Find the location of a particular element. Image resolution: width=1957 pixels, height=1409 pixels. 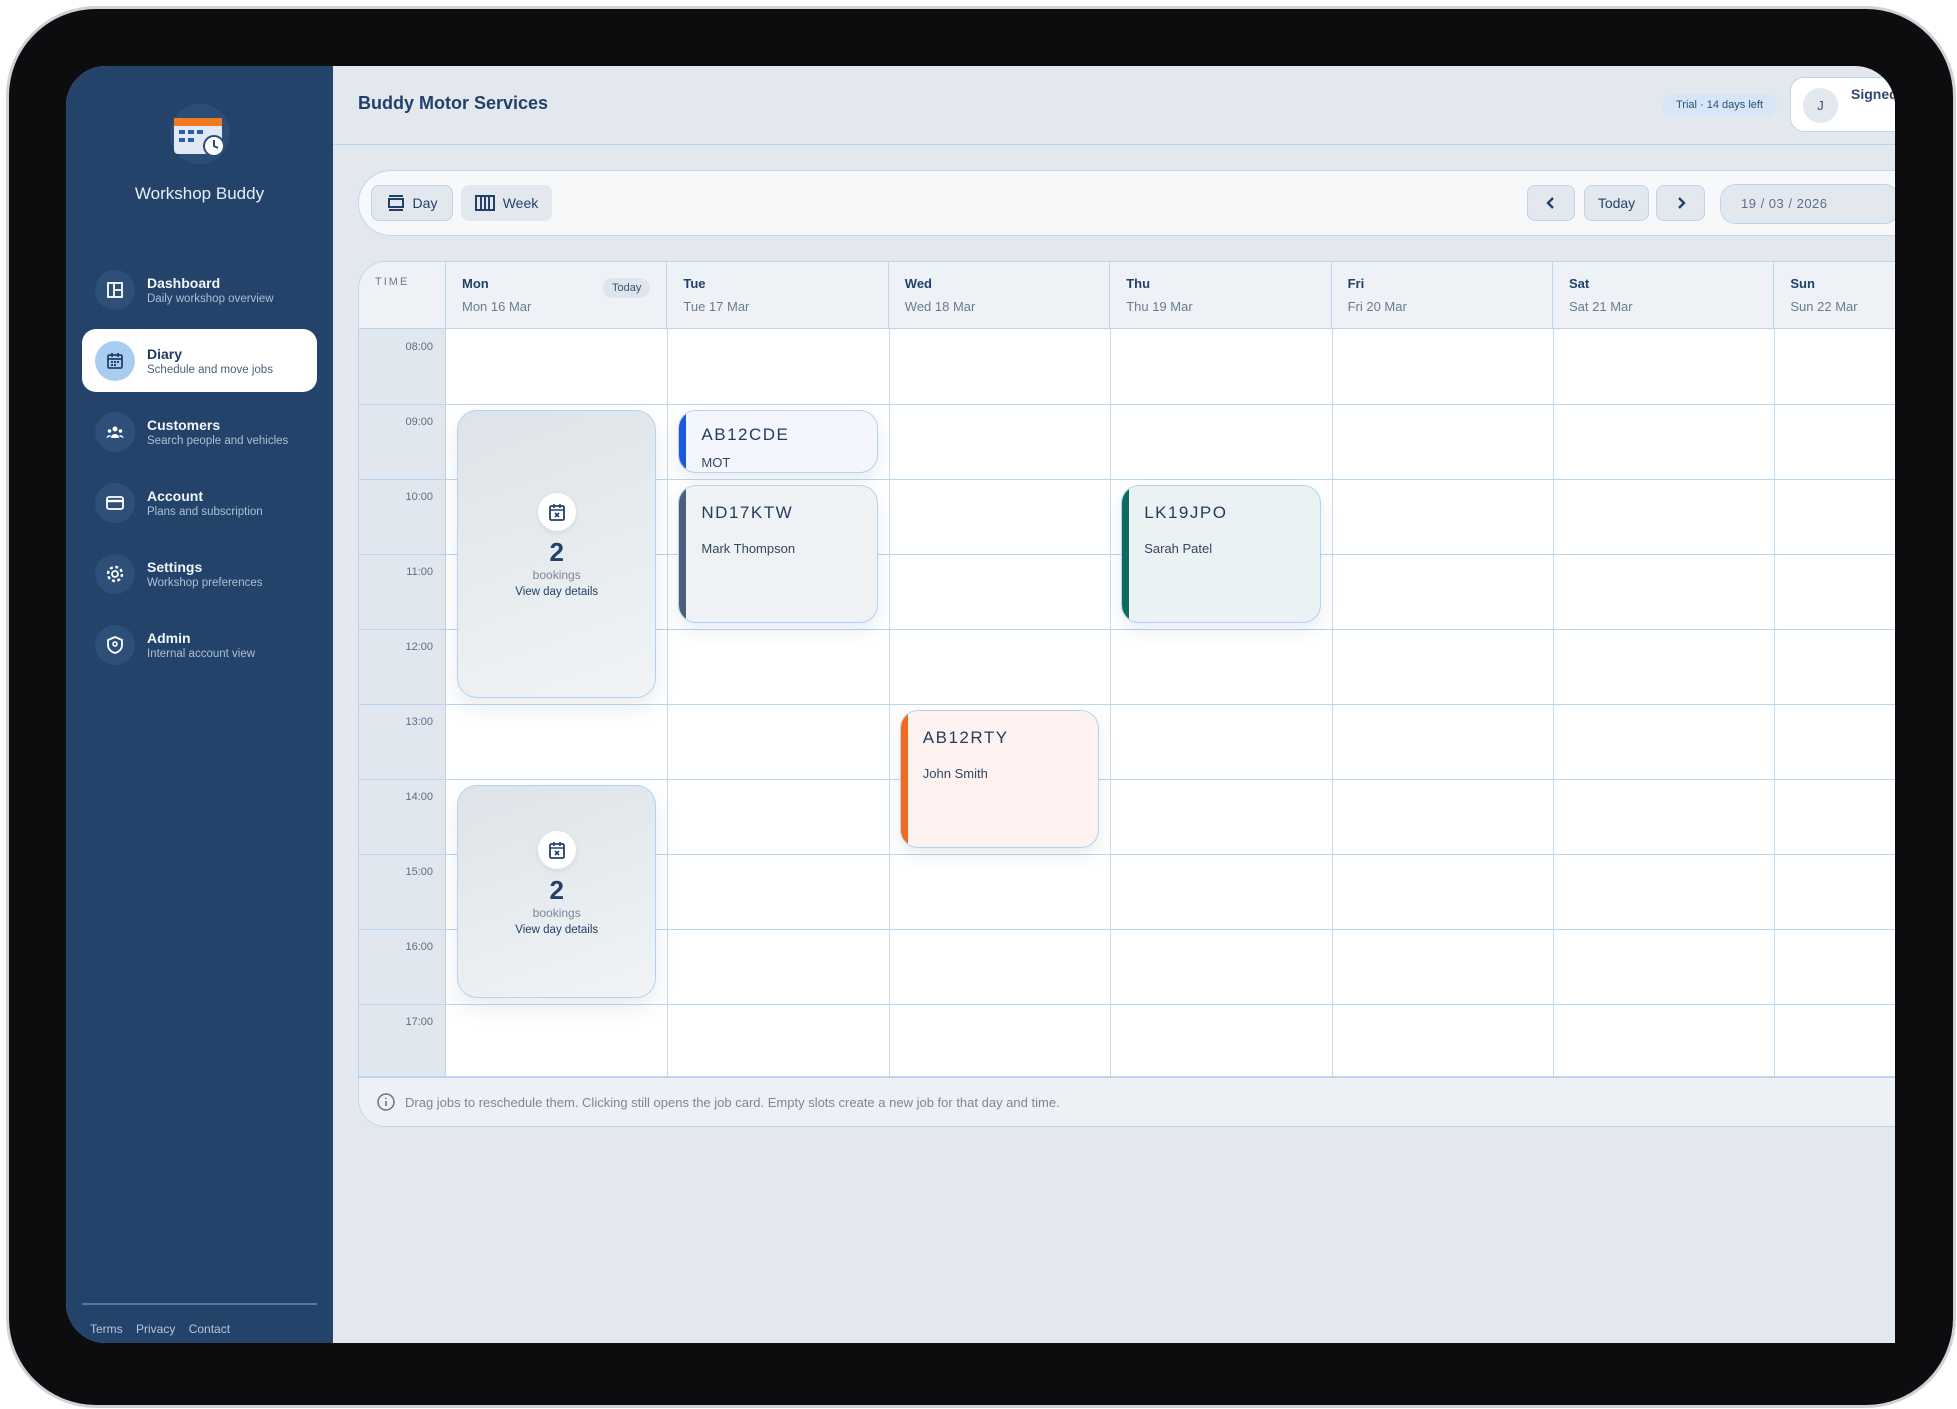

day-header-thu: Thu Thu 19 Mar is located at coordinates (1221, 295).